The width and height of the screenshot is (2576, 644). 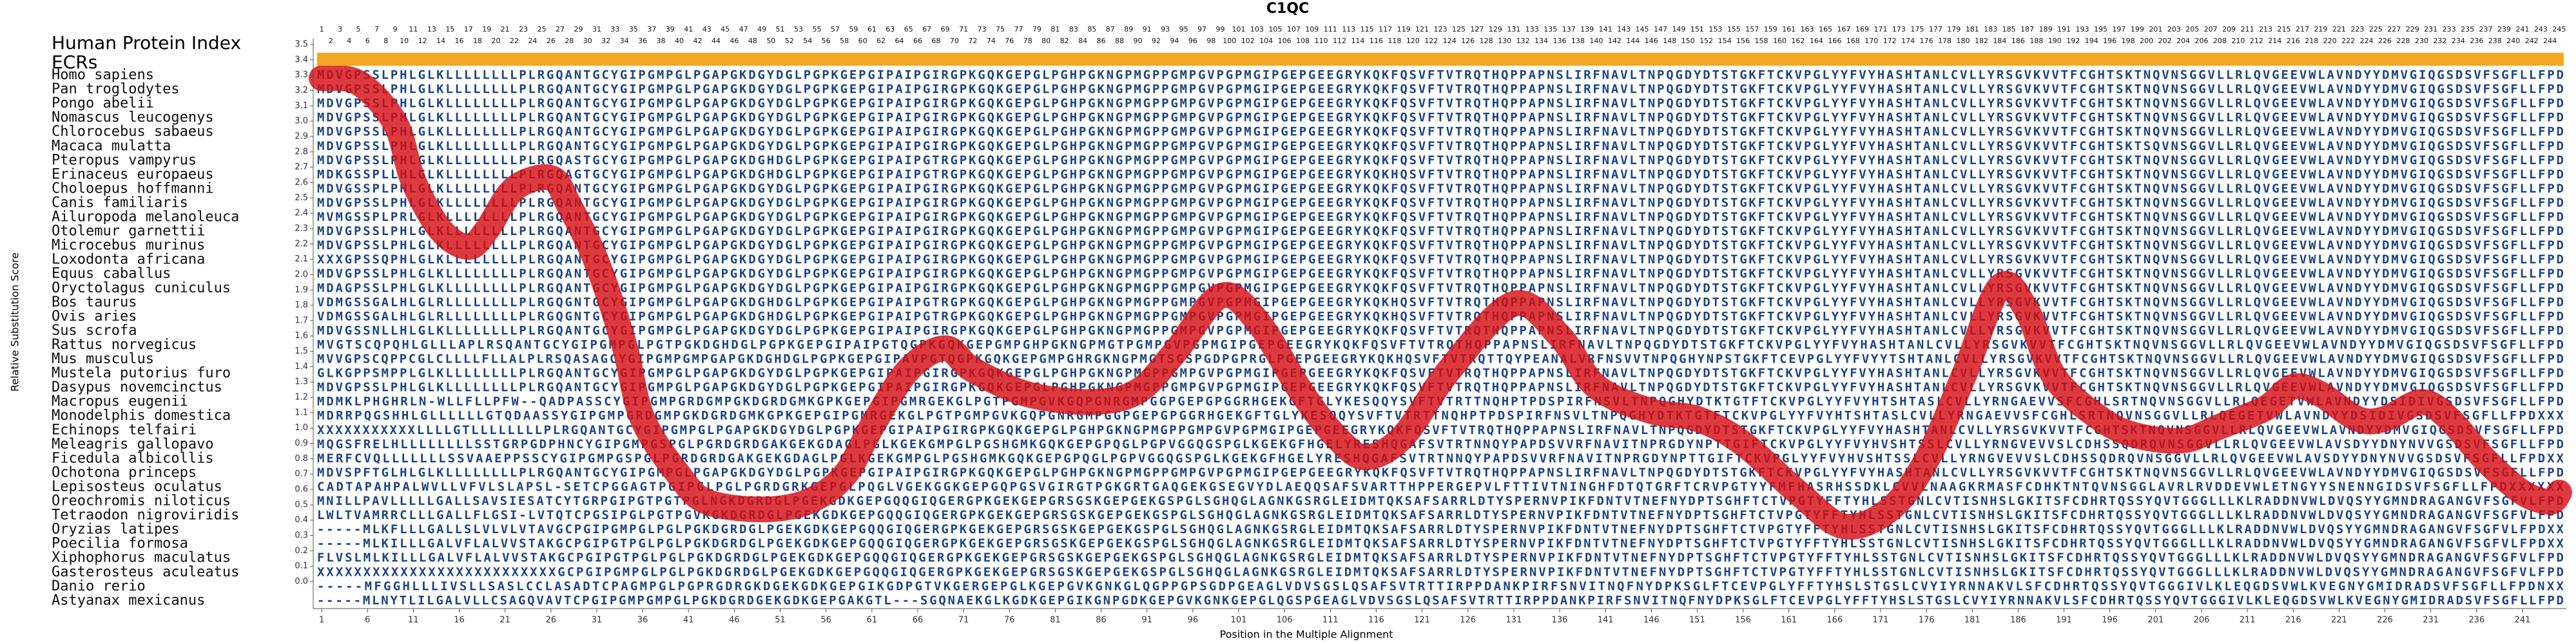 What do you see at coordinates (301, 520) in the screenshot?
I see `y-tick-label: 0.4` at bounding box center [301, 520].